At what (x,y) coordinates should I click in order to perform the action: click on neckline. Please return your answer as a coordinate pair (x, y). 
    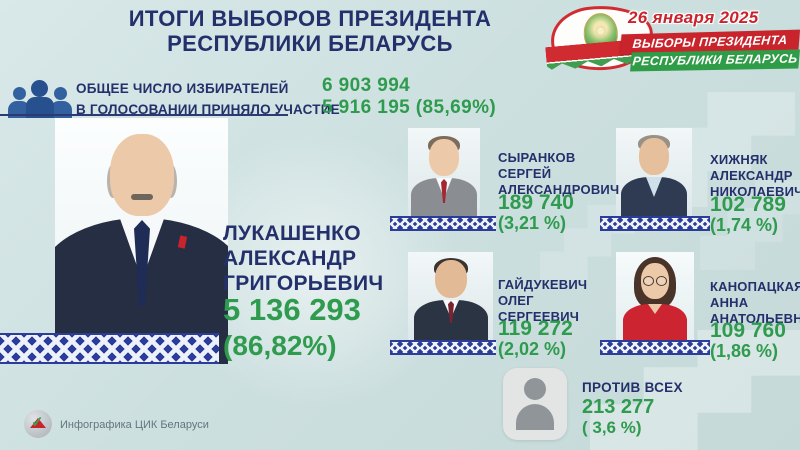
    Looking at the image, I should click on (655, 309).